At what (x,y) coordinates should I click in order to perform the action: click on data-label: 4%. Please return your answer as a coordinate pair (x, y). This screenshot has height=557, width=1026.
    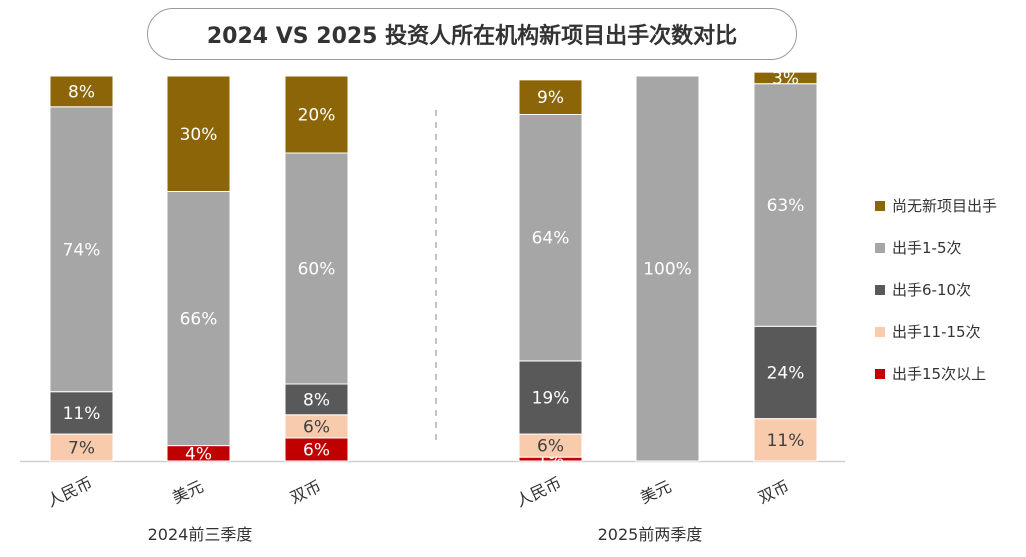
    Looking at the image, I should click on (198, 454).